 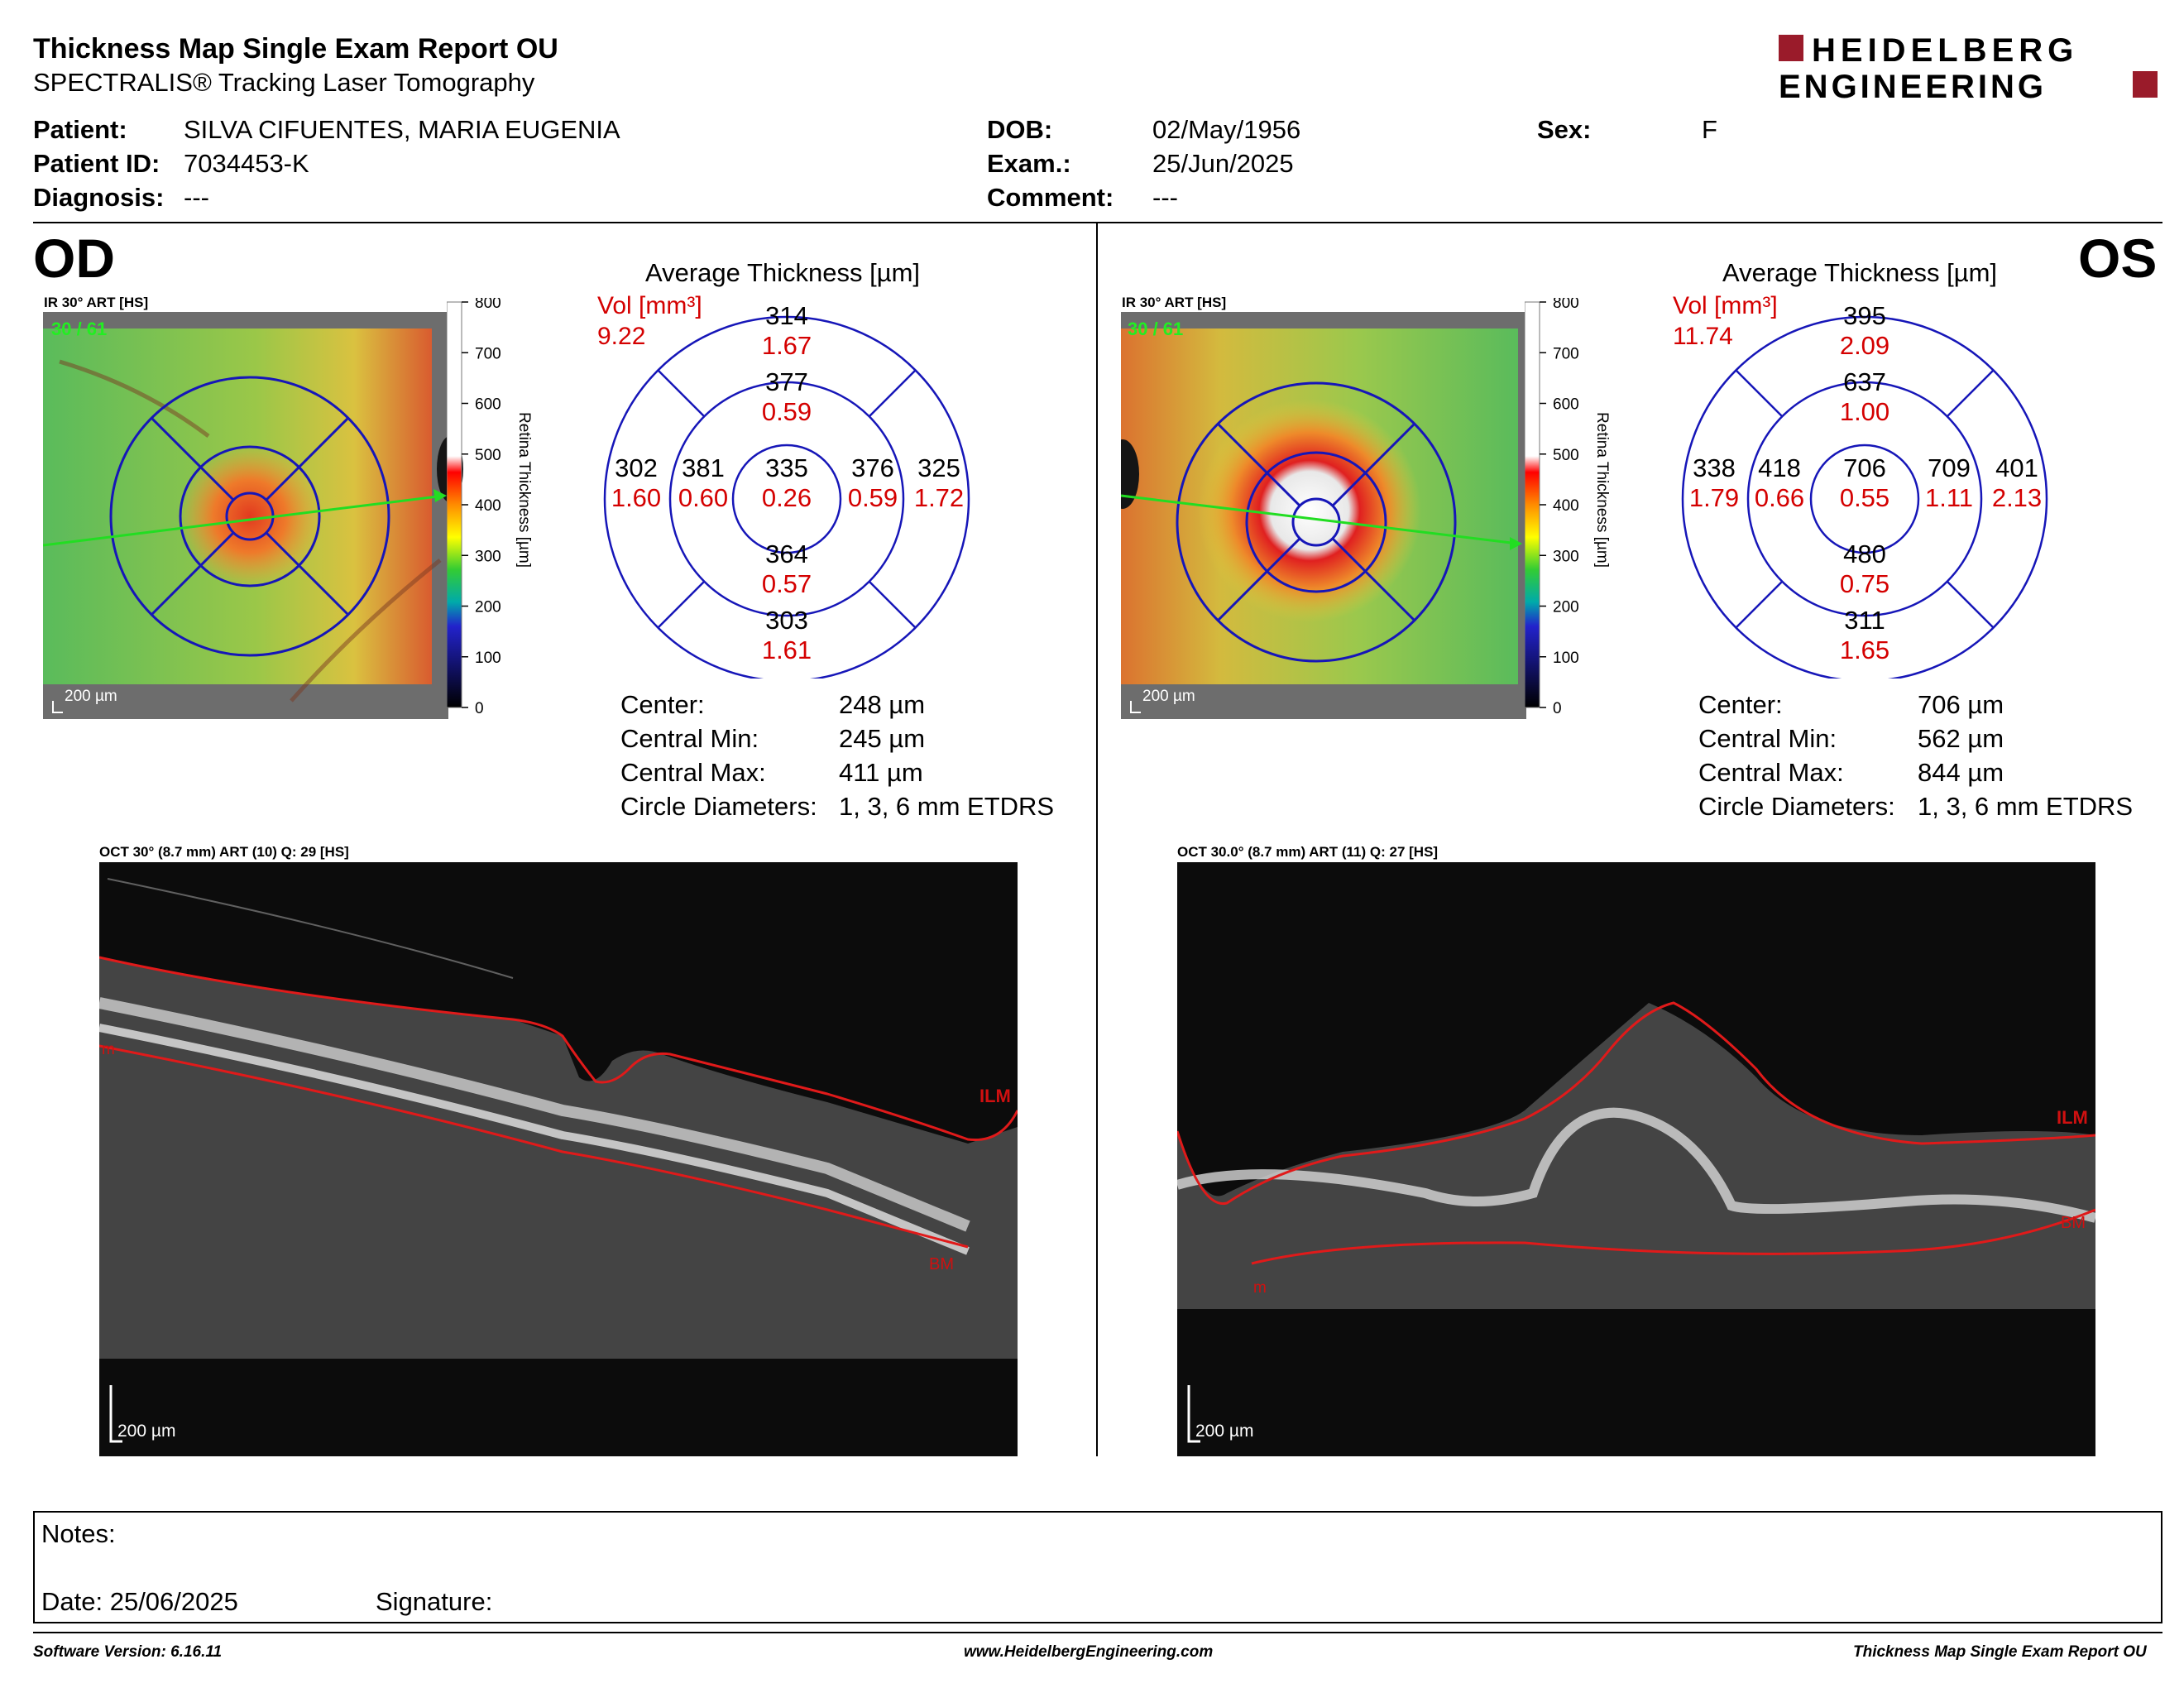 What do you see at coordinates (1771, 772) in the screenshot?
I see `os-stat-max-label: Central Max:` at bounding box center [1771, 772].